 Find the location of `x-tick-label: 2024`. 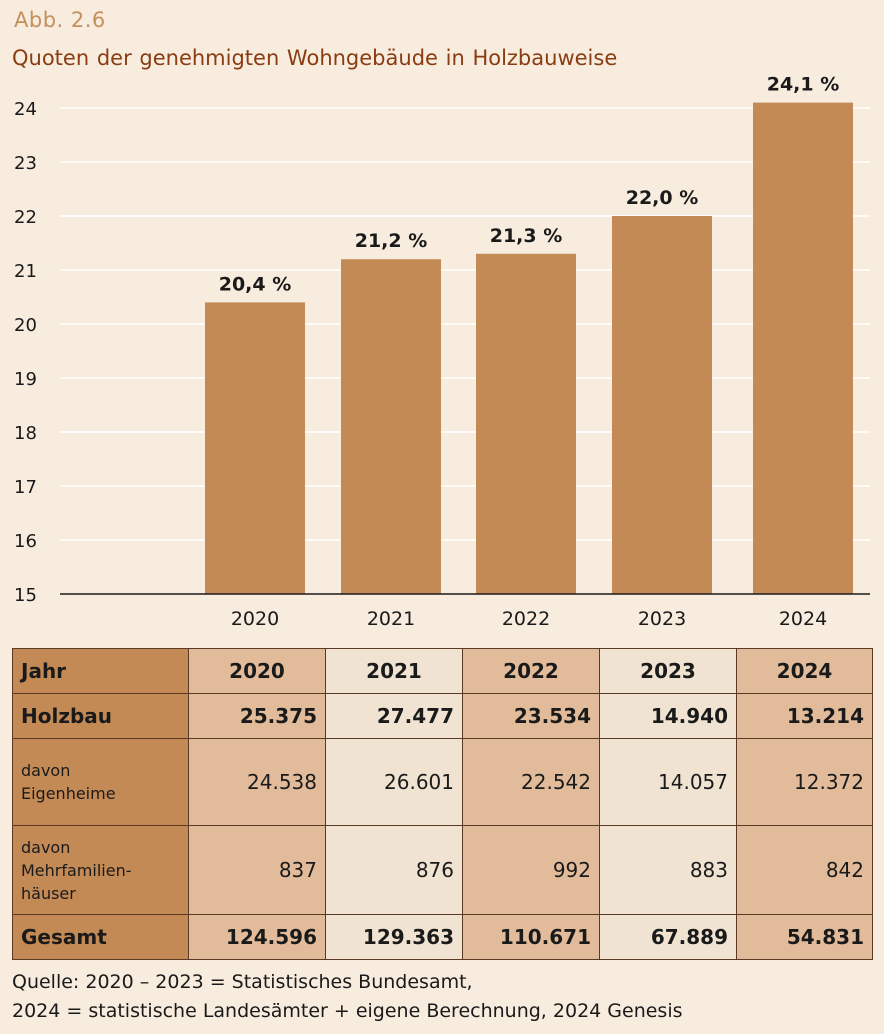

x-tick-label: 2024 is located at coordinates (803, 619).